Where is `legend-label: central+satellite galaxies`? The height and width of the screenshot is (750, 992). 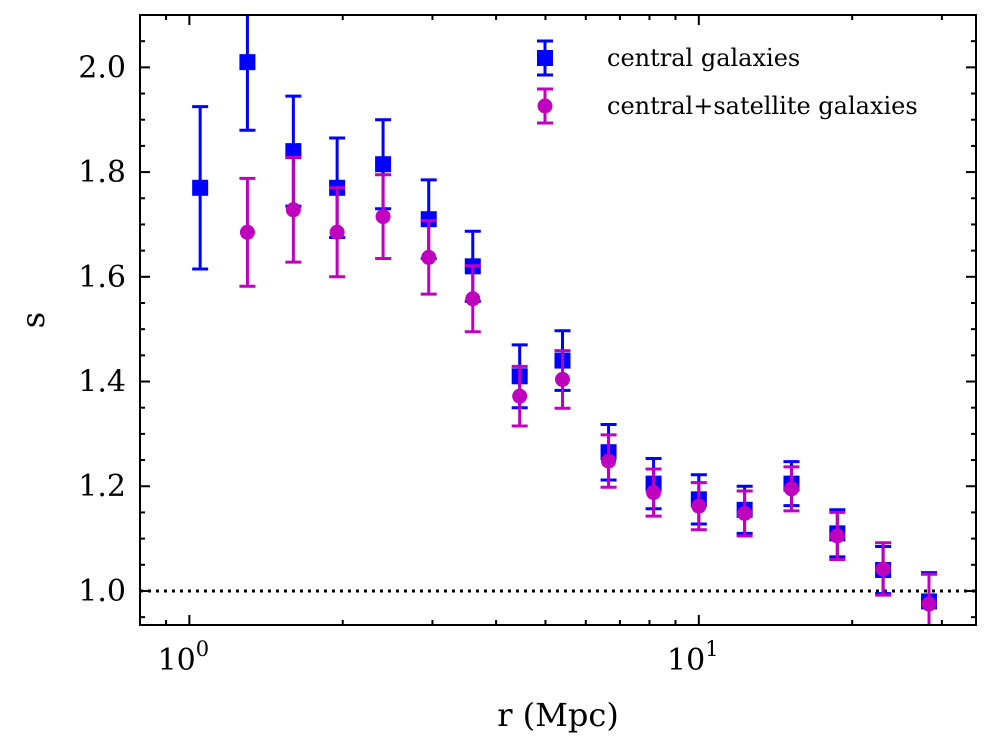
legend-label: central+satellite galaxies is located at coordinates (762, 106).